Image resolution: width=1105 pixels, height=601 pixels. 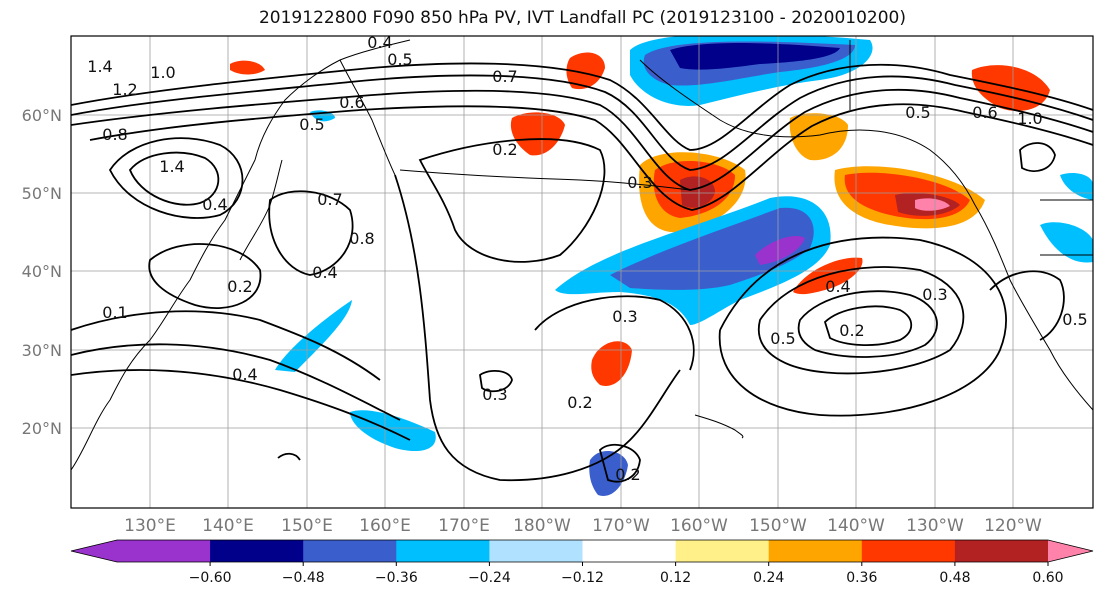 I want to click on lon-label: 150°W, so click(x=778, y=526).